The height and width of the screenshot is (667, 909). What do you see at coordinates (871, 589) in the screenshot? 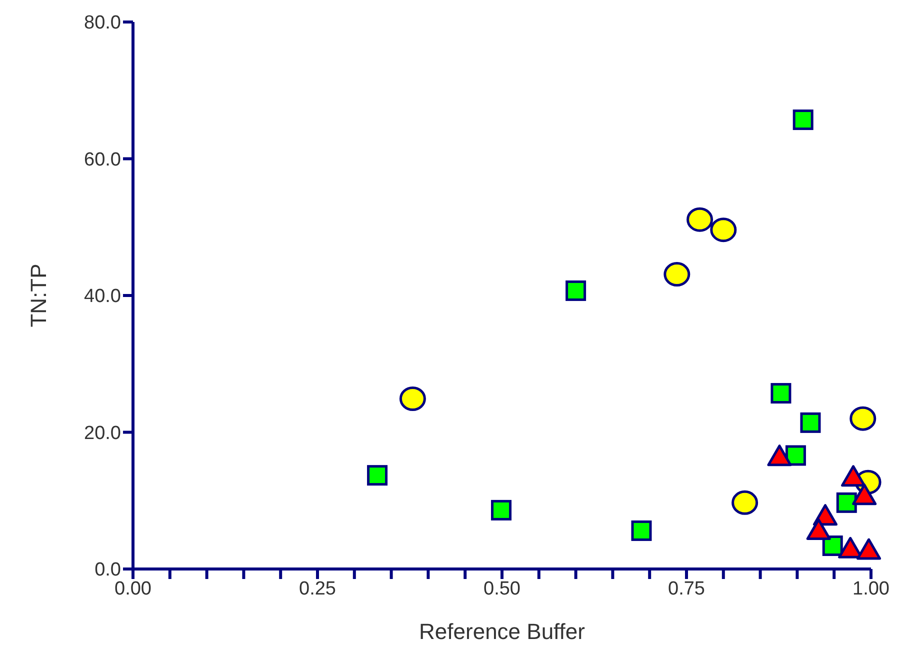
I see `x-tick-label: 1.00` at bounding box center [871, 589].